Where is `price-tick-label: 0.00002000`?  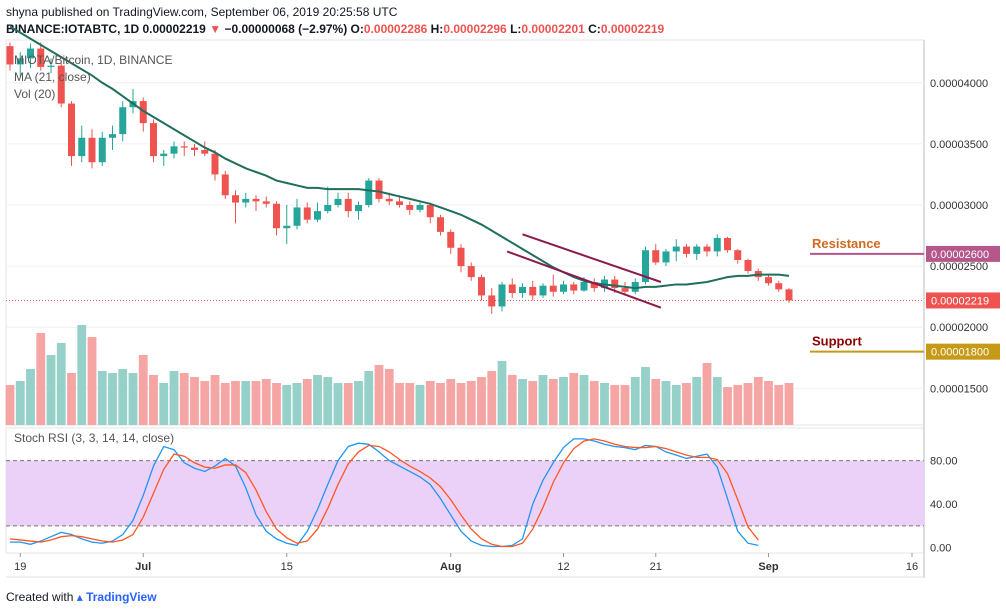
price-tick-label: 0.00002000 is located at coordinates (959, 328).